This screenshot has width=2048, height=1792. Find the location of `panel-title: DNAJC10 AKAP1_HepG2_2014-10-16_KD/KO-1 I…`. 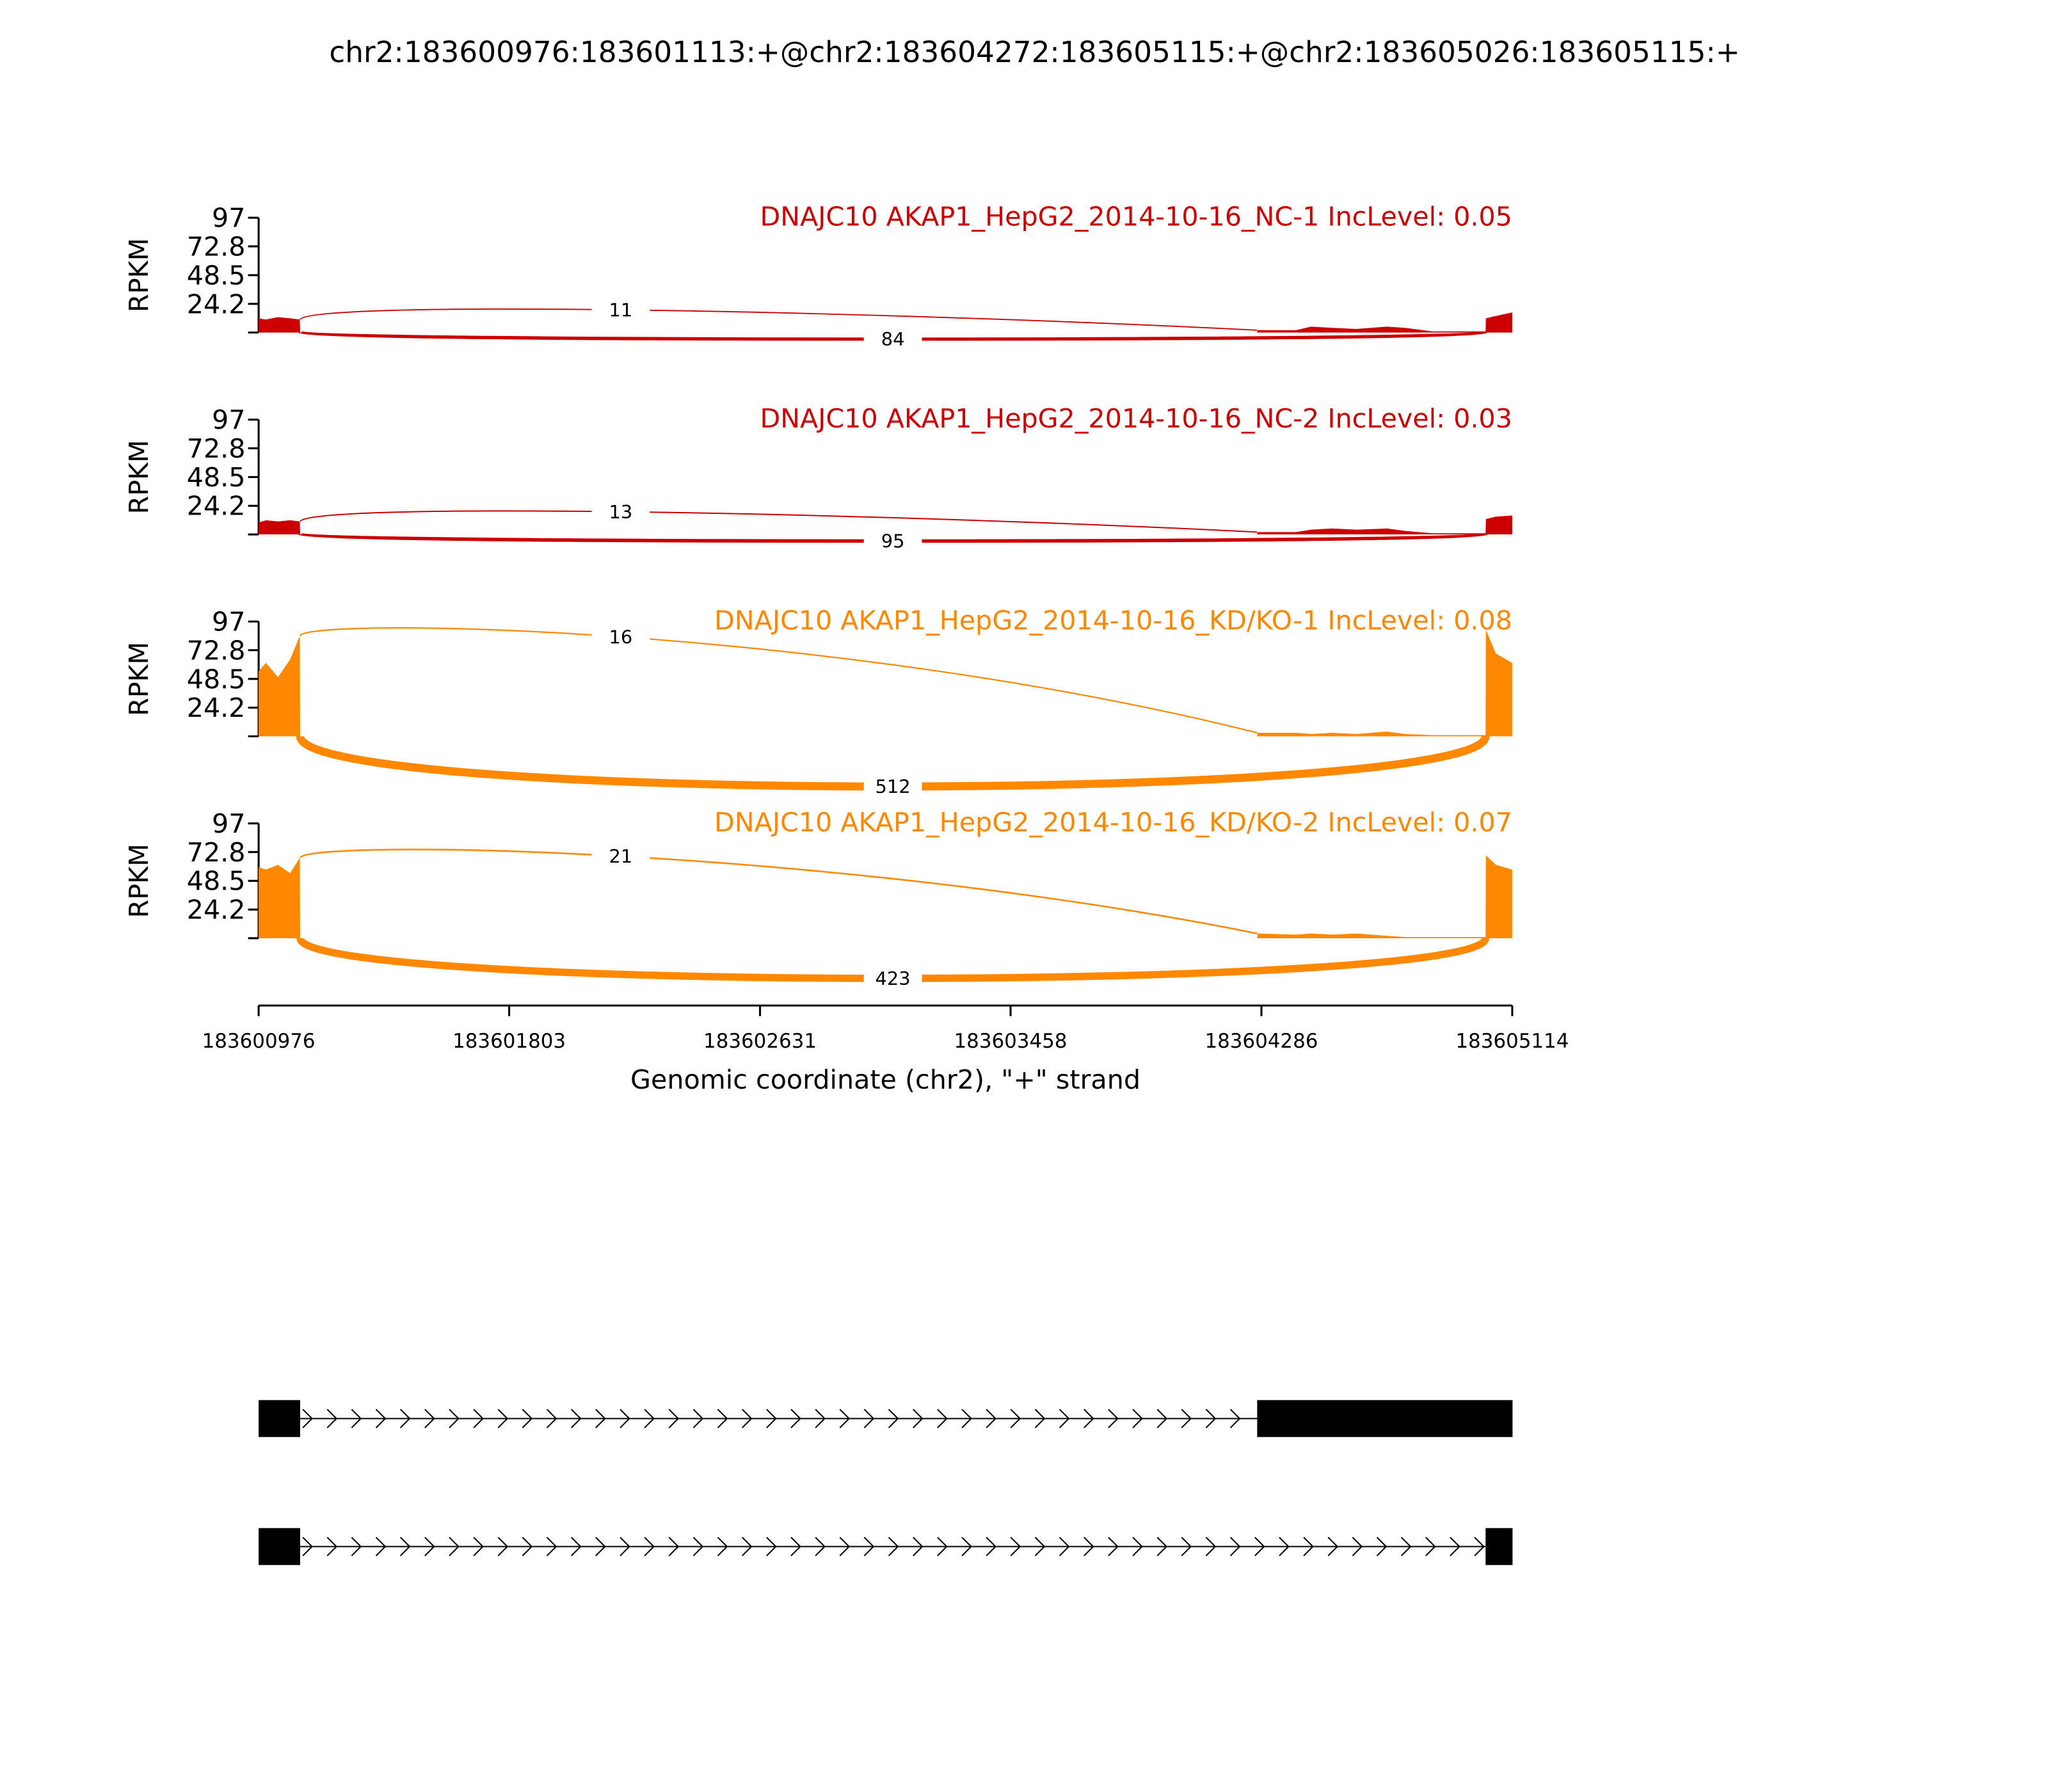

panel-title: DNAJC10 AKAP1_HepG2_2014-10-16_KD/KO-1 I… is located at coordinates (1113, 620).